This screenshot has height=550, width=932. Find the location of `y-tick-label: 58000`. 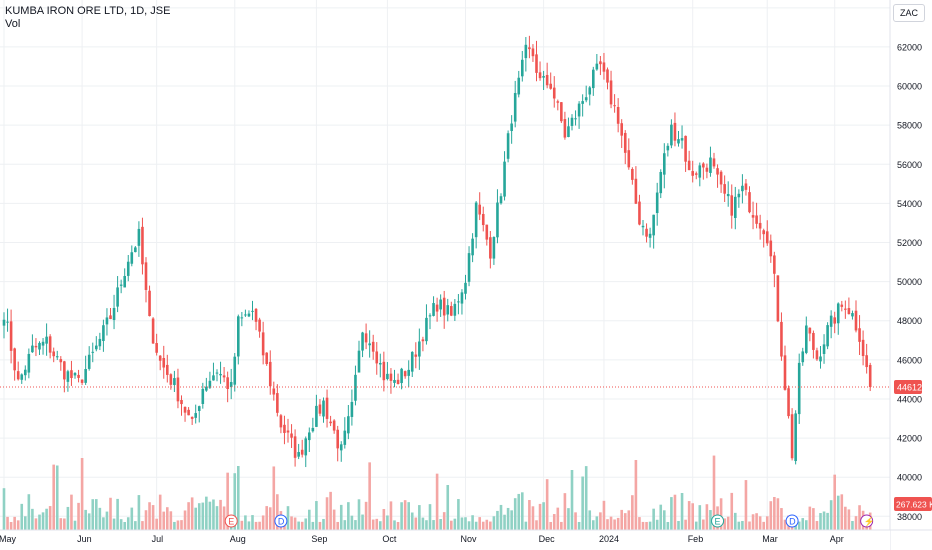

y-tick-label: 58000 is located at coordinates (909, 126).